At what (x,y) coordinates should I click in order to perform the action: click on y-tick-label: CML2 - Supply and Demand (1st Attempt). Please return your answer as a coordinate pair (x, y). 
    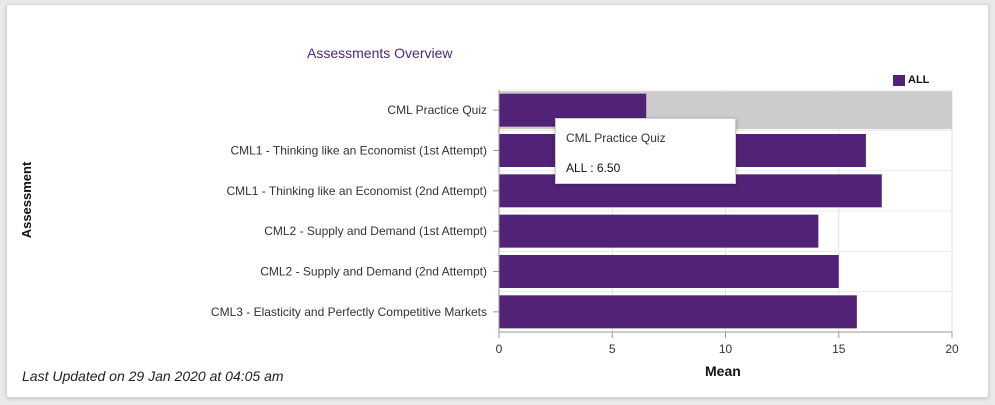
    Looking at the image, I should click on (375, 231).